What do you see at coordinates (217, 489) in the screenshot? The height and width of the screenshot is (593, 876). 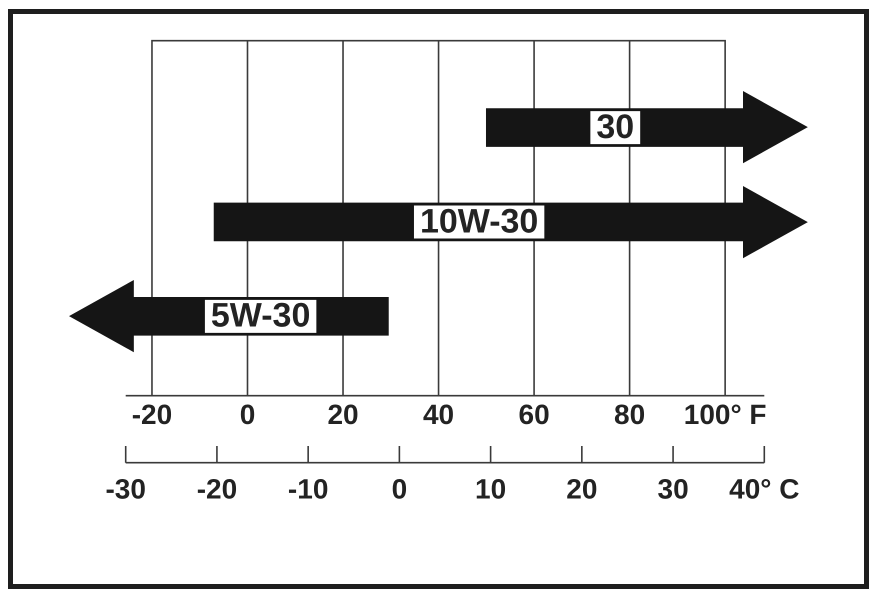 I see `x2-tick-label: -20` at bounding box center [217, 489].